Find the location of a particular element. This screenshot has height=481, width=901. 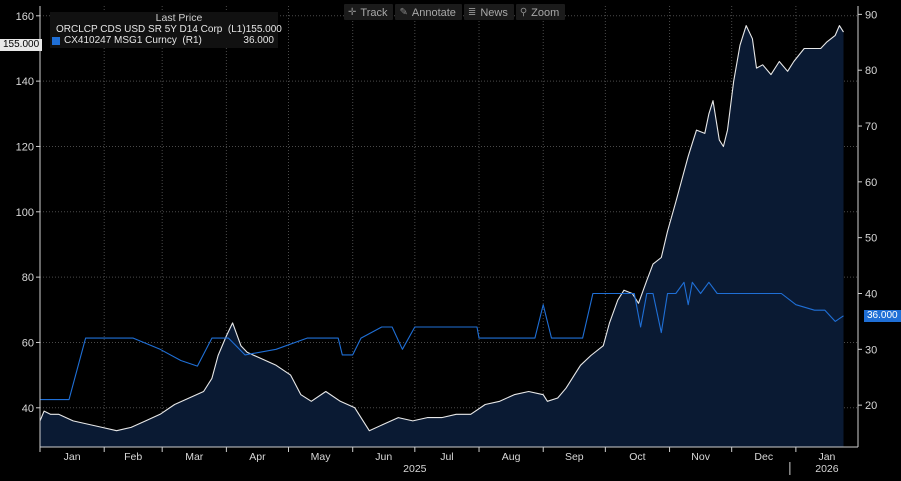

right-tick-label: 40 is located at coordinates (871, 294).